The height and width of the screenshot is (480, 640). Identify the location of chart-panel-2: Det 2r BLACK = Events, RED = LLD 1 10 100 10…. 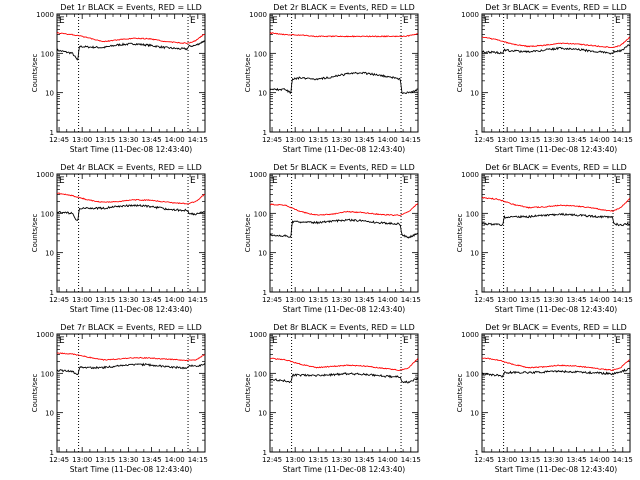
(332, 78).